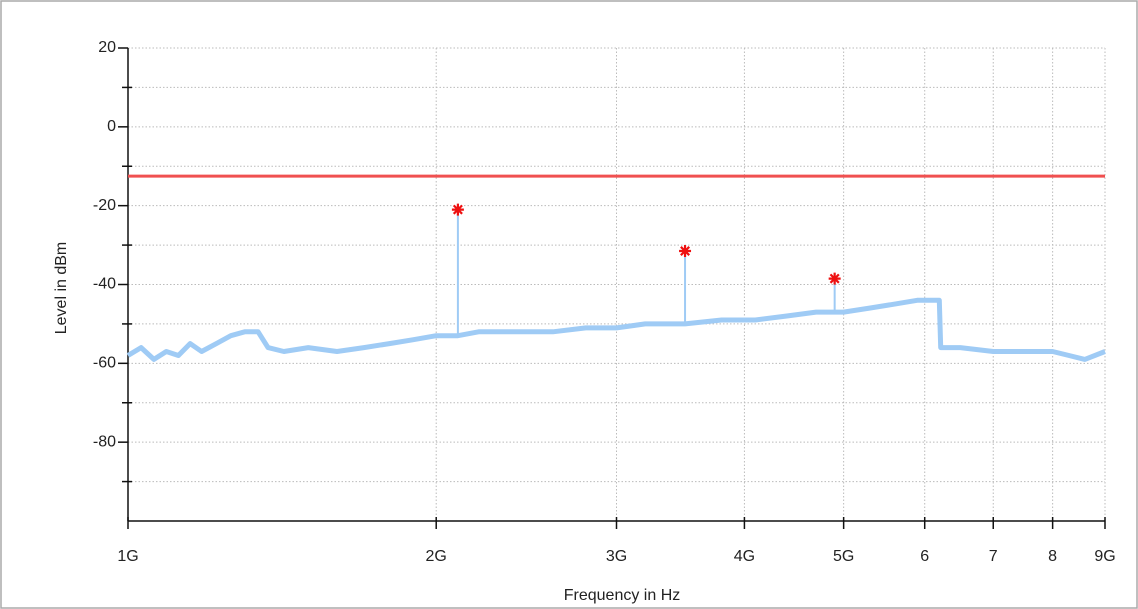 The width and height of the screenshot is (1138, 609). I want to click on y-tick-label: -60, so click(104, 363).